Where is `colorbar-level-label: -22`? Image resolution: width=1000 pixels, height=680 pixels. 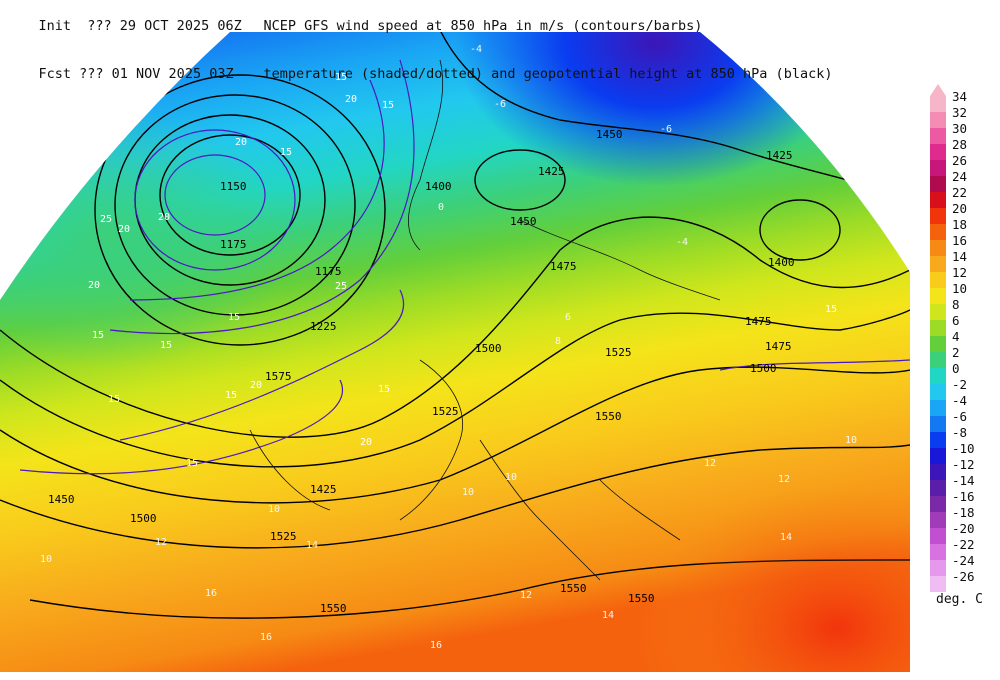
colorbar-level-label: -22 is located at coordinates (963, 544).